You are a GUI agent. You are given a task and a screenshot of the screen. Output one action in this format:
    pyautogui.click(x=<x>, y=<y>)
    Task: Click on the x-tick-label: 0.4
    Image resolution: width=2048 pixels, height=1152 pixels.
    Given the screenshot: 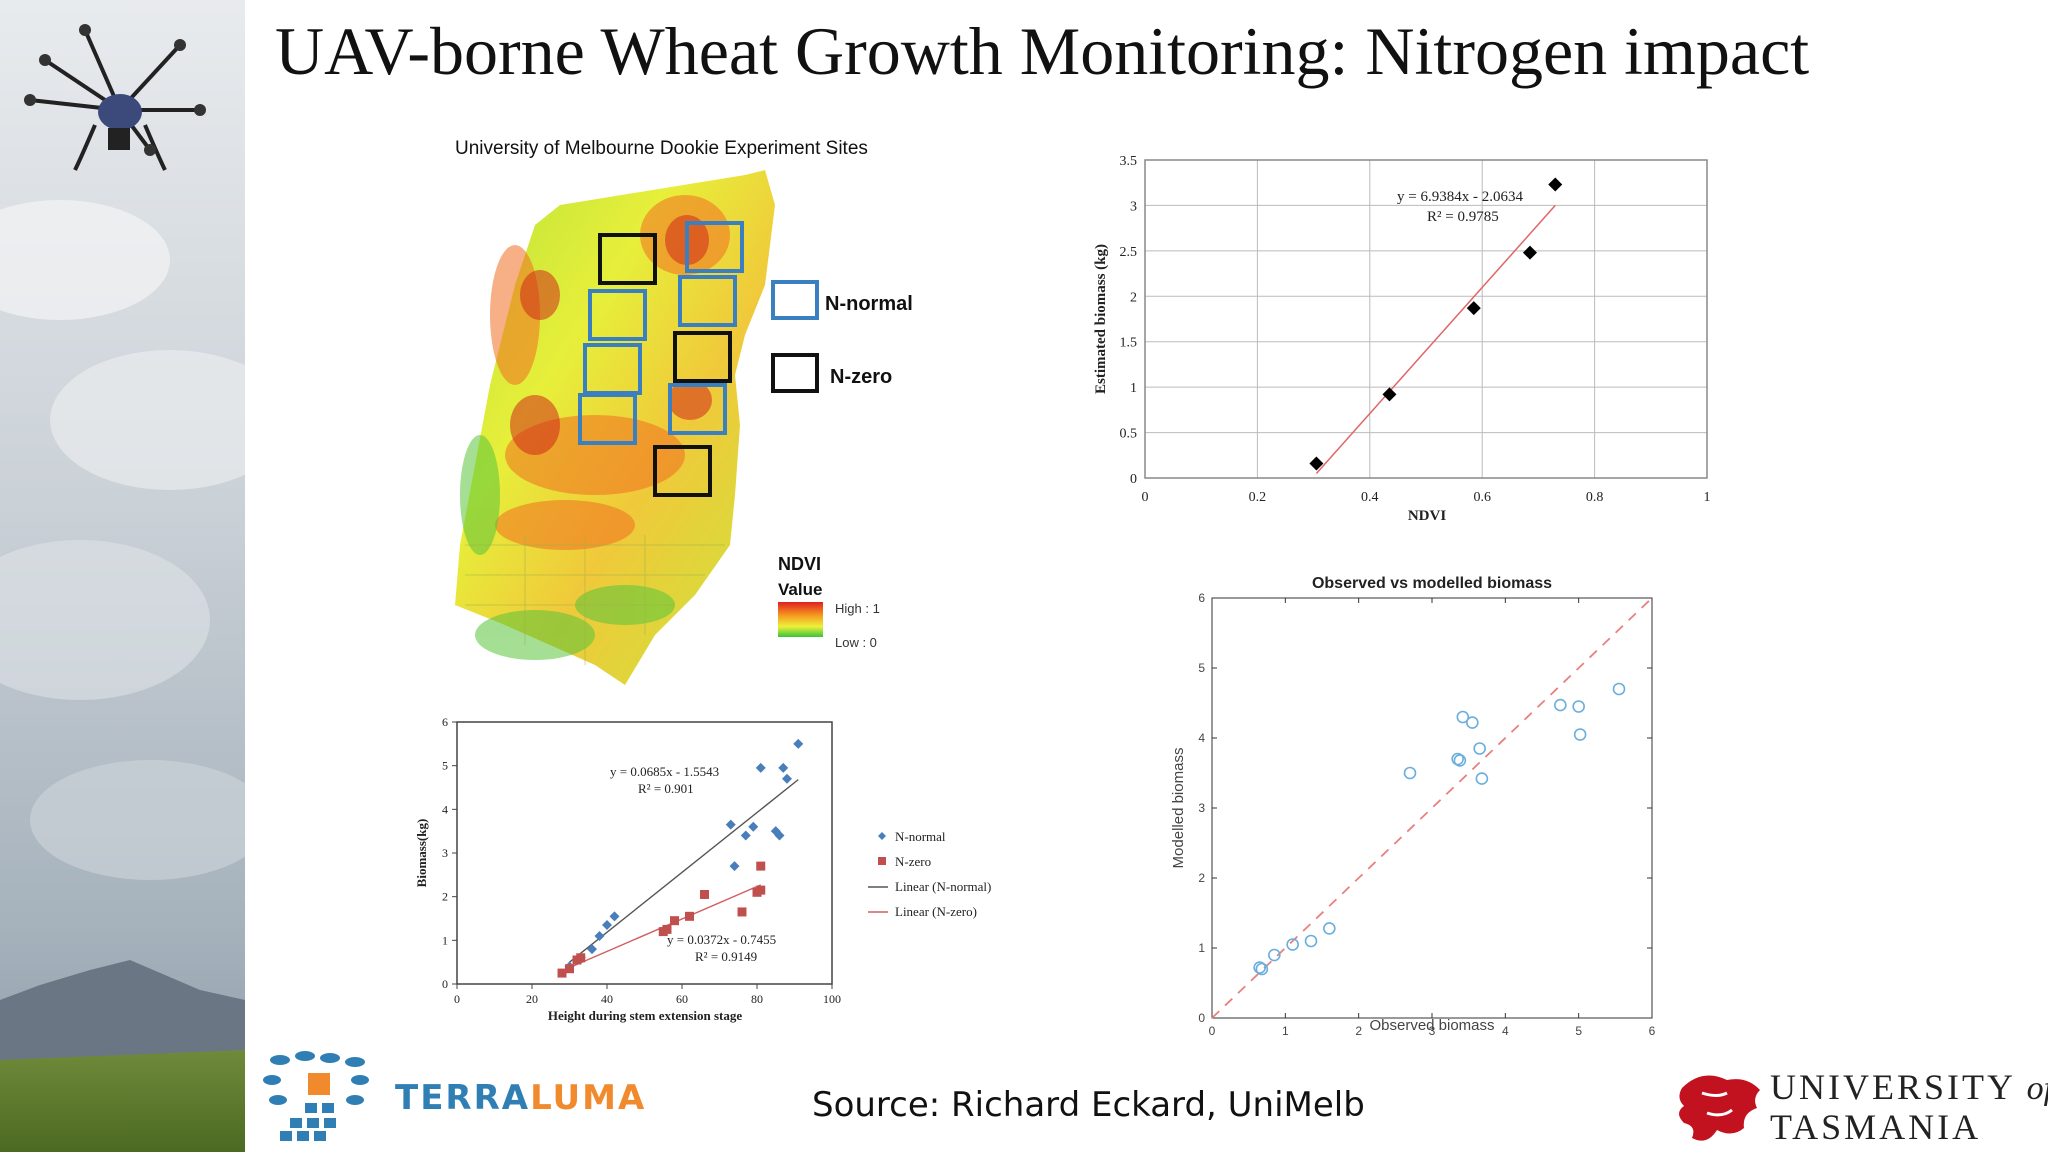 What is the action you would take?
    pyautogui.click(x=1370, y=497)
    